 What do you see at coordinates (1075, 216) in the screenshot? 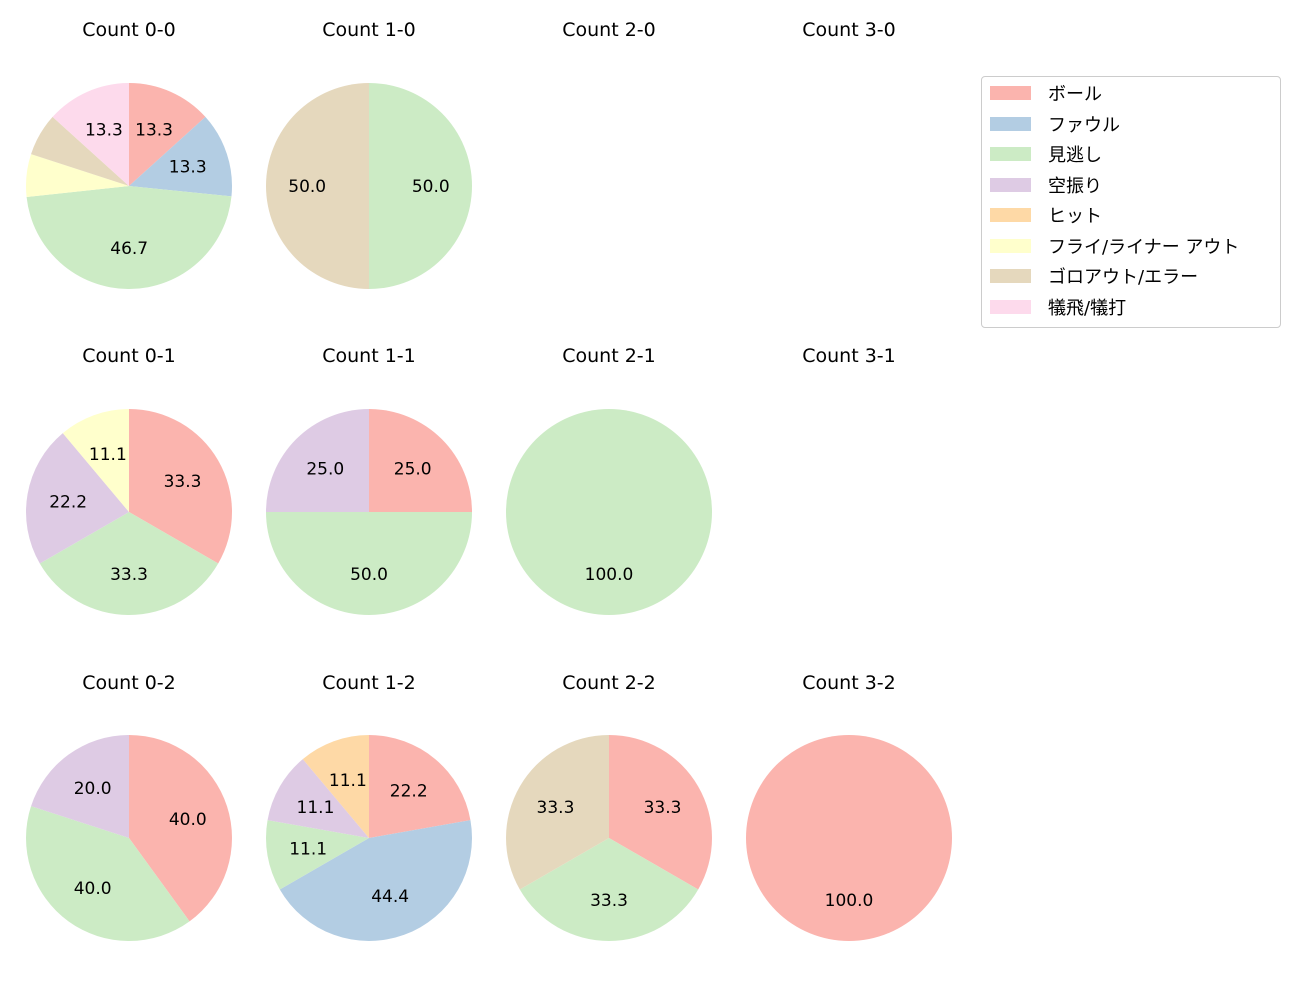
I see `legend-label: ヒット` at bounding box center [1075, 216].